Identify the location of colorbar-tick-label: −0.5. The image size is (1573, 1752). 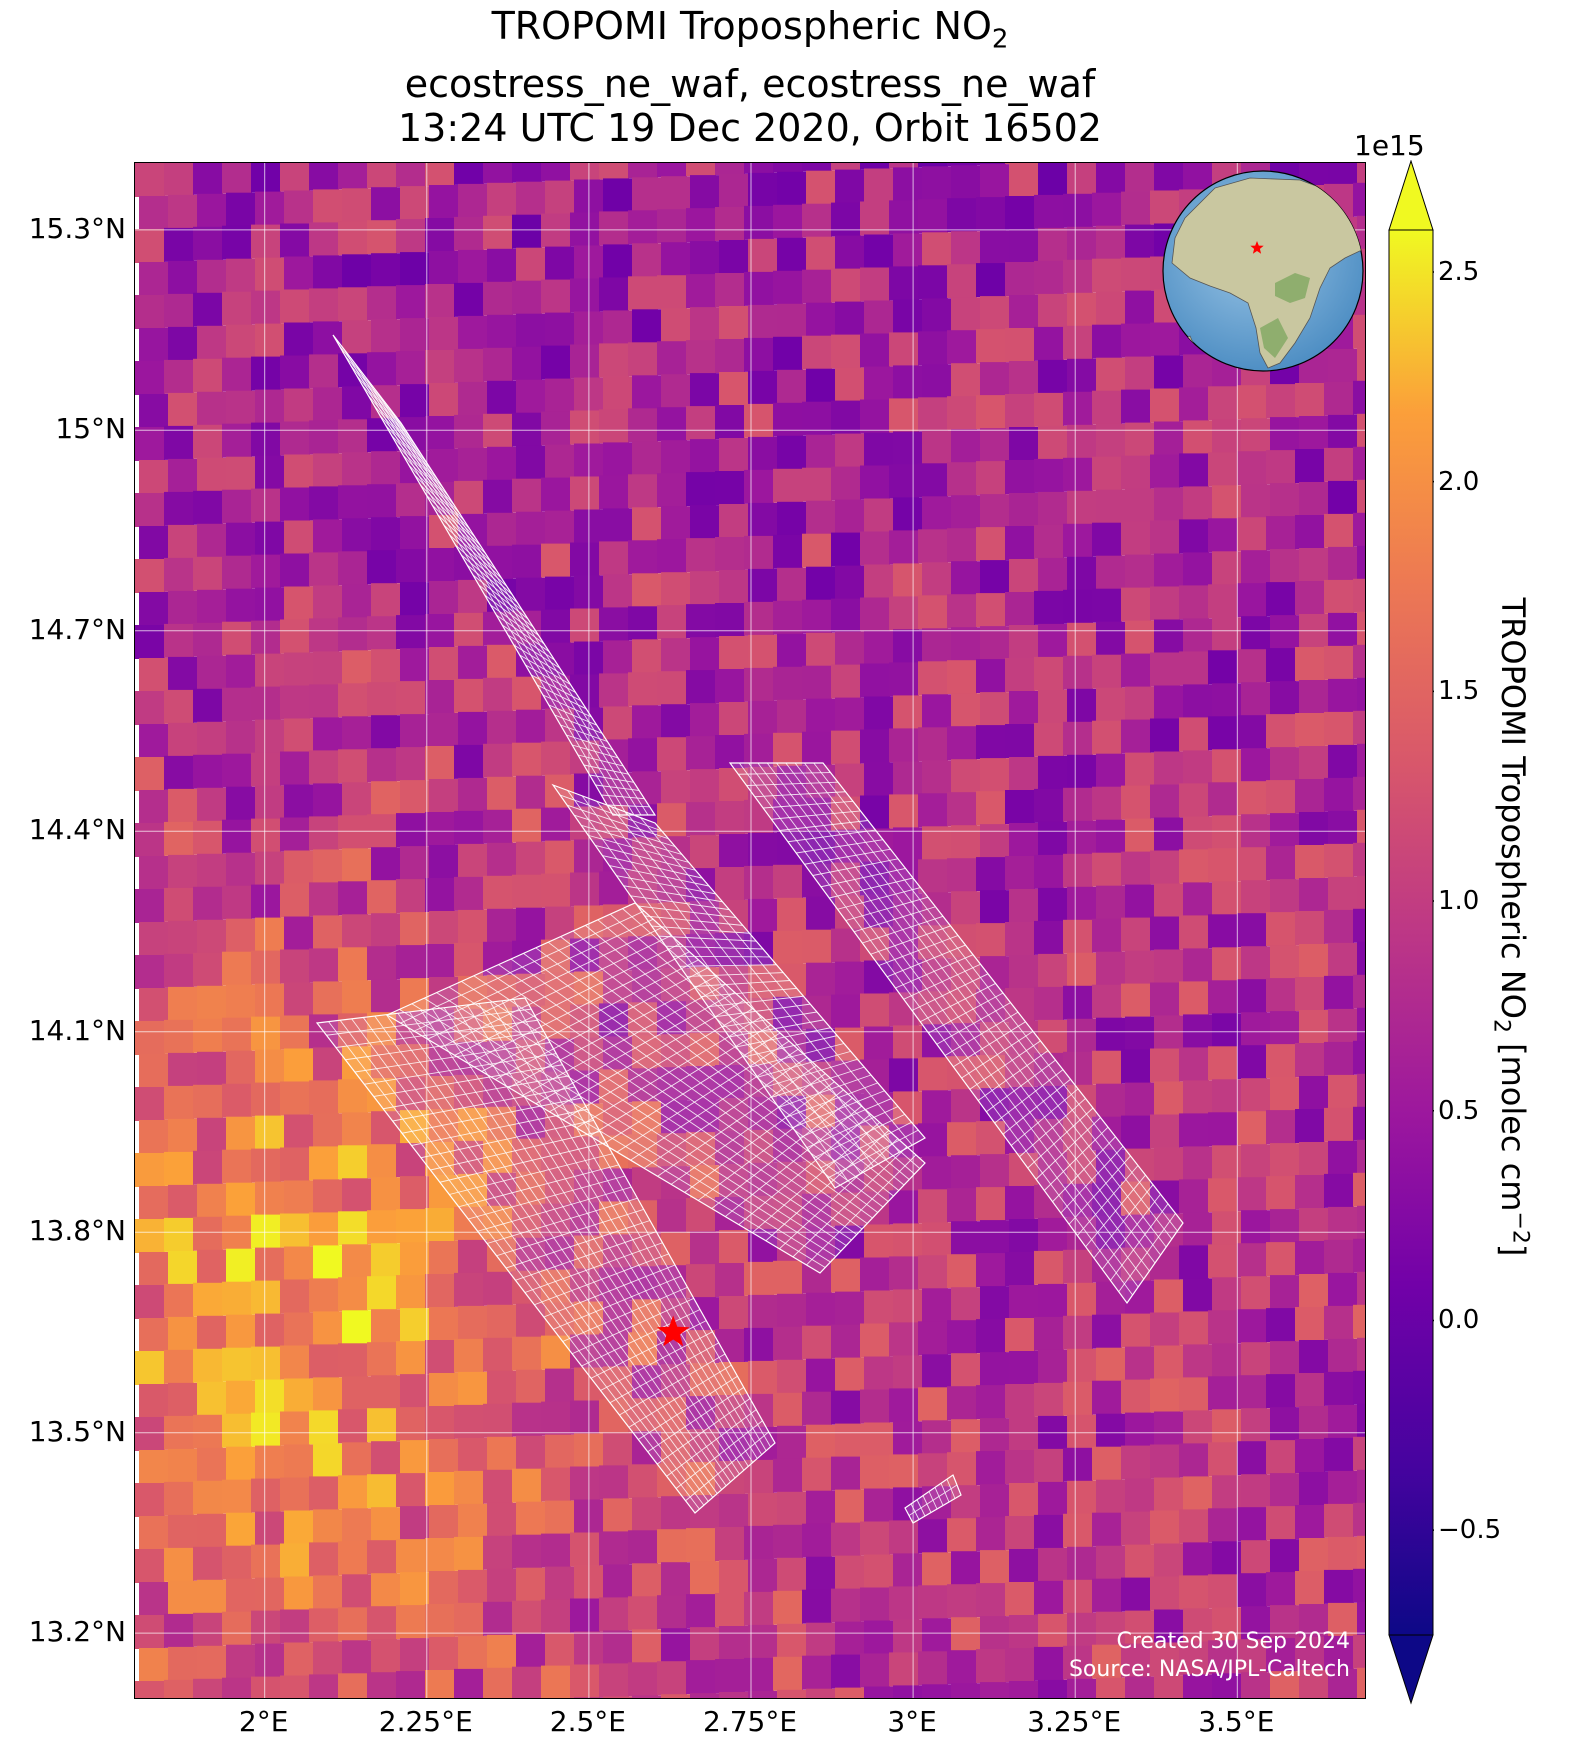
(1470, 1530).